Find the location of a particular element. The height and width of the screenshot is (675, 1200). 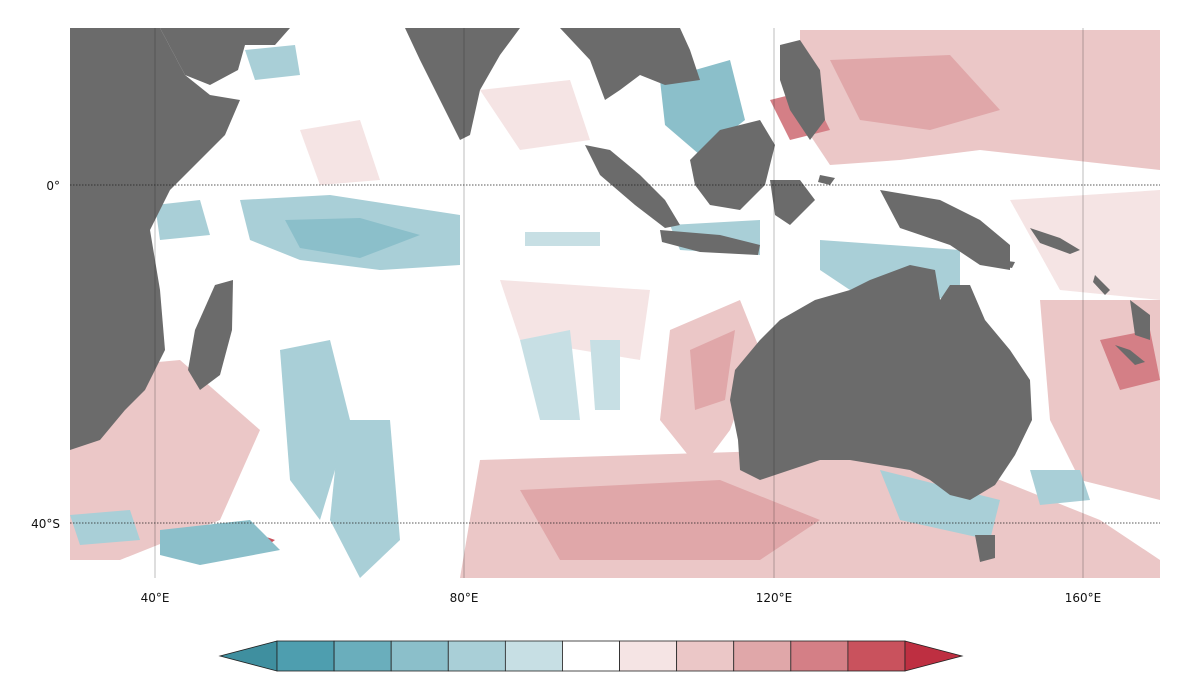

land-tasmania is located at coordinates (985, 548).